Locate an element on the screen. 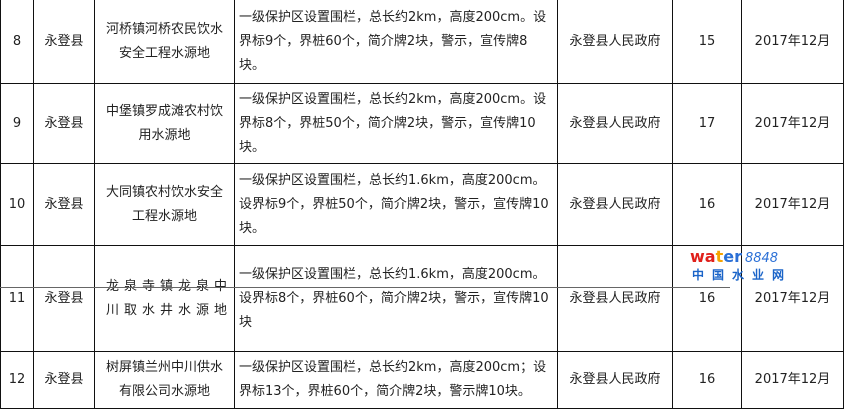 The width and height of the screenshot is (847, 411). watermark-brand: water is located at coordinates (716, 256).